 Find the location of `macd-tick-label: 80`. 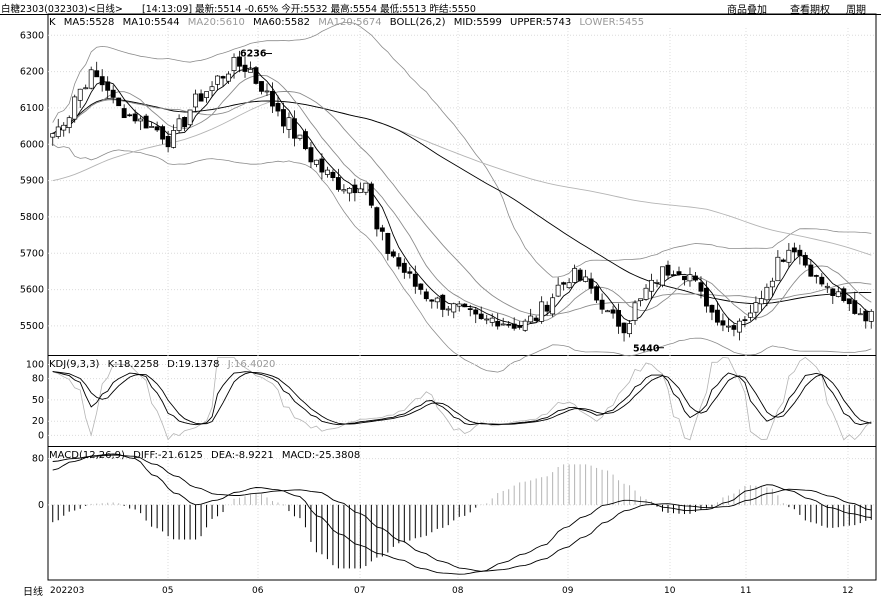

macd-tick-label: 80 is located at coordinates (38, 459).